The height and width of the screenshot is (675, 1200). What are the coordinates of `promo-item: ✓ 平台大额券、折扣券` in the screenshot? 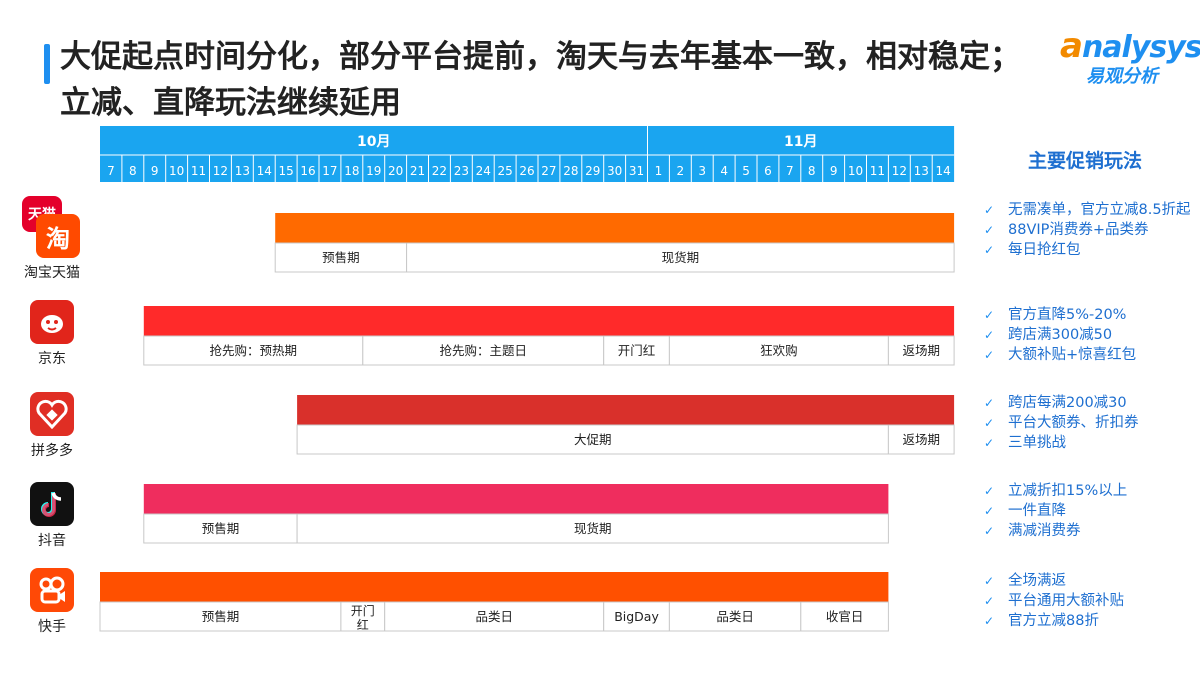 It's located at (1089, 423).